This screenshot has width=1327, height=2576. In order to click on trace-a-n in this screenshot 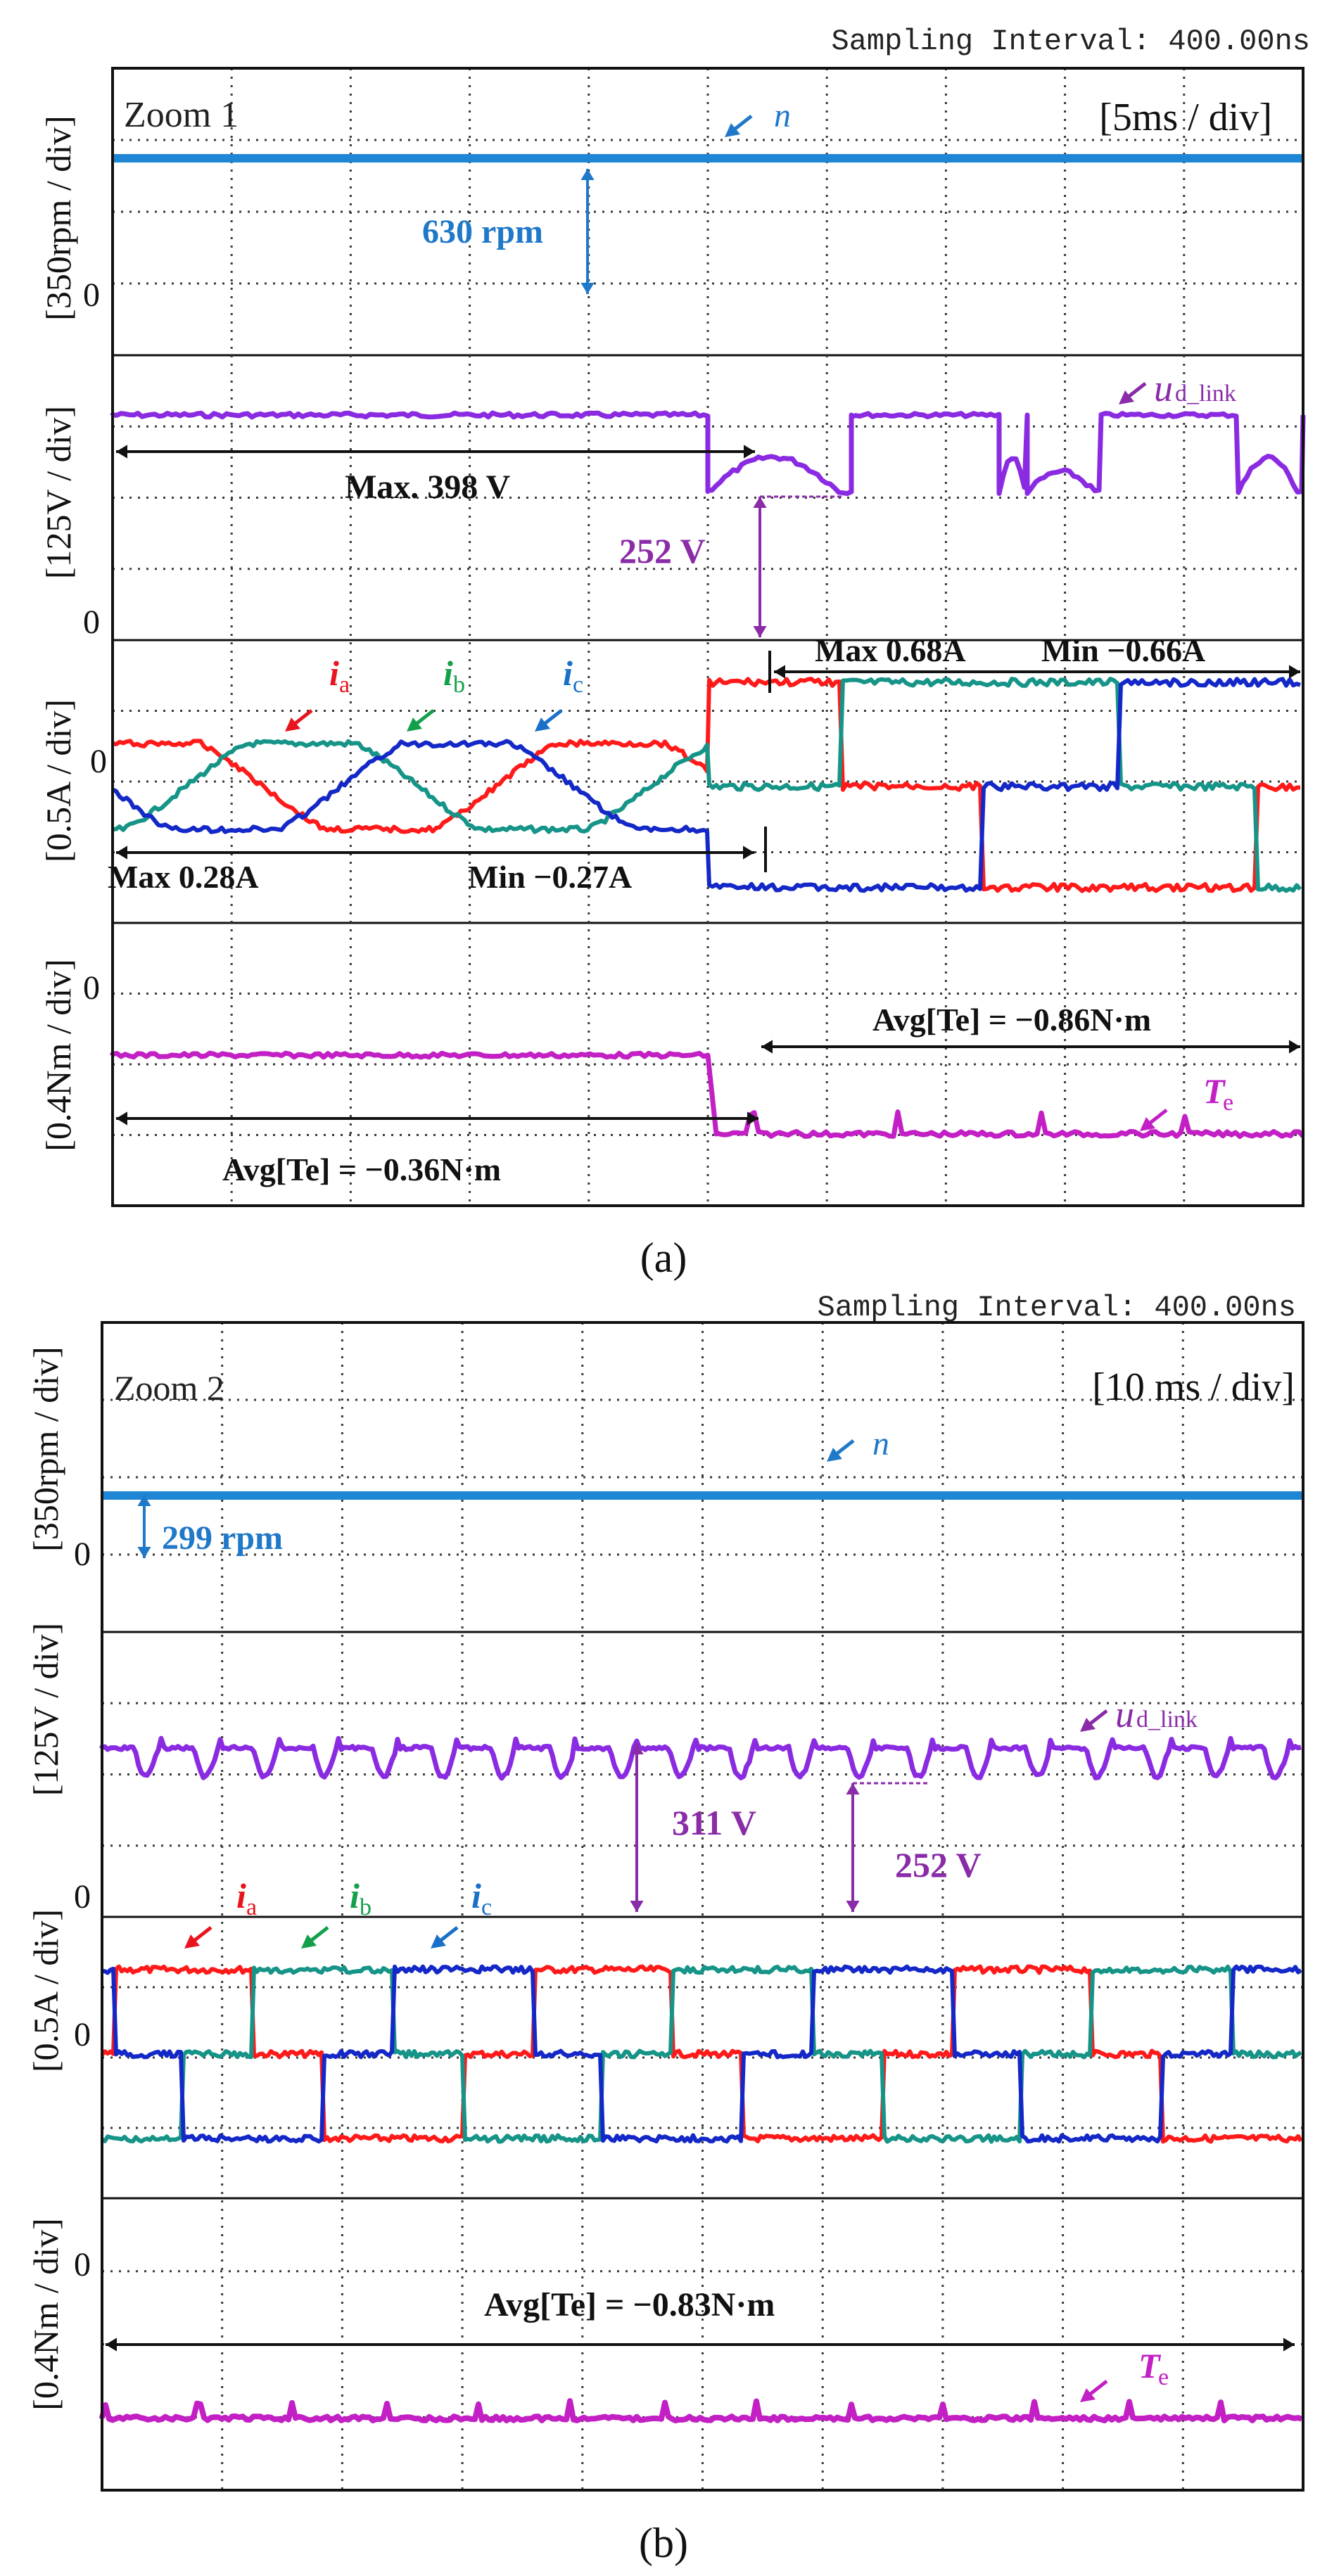, I will do `click(708, 158)`.